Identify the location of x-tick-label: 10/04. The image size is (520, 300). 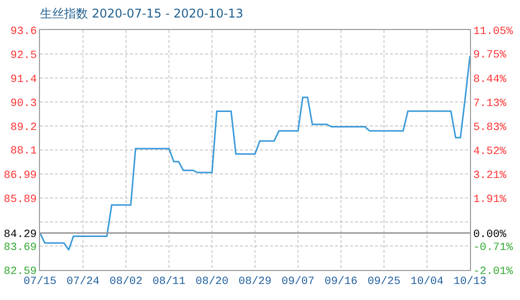
(427, 282).